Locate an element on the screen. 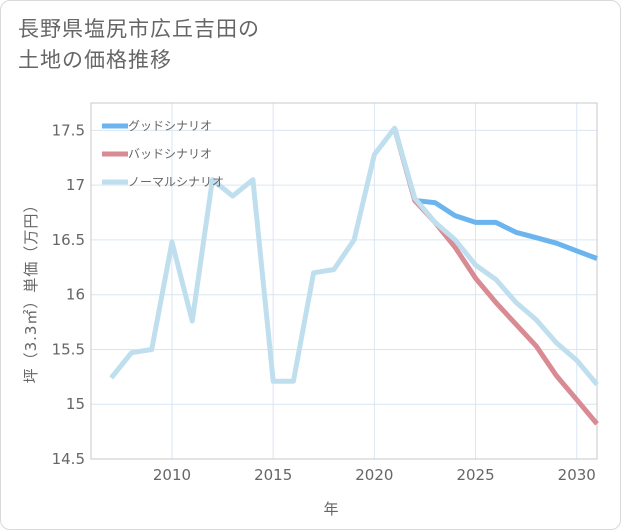 The height and width of the screenshot is (530, 621). legend-label-good: グッドシナリオ is located at coordinates (170, 126).